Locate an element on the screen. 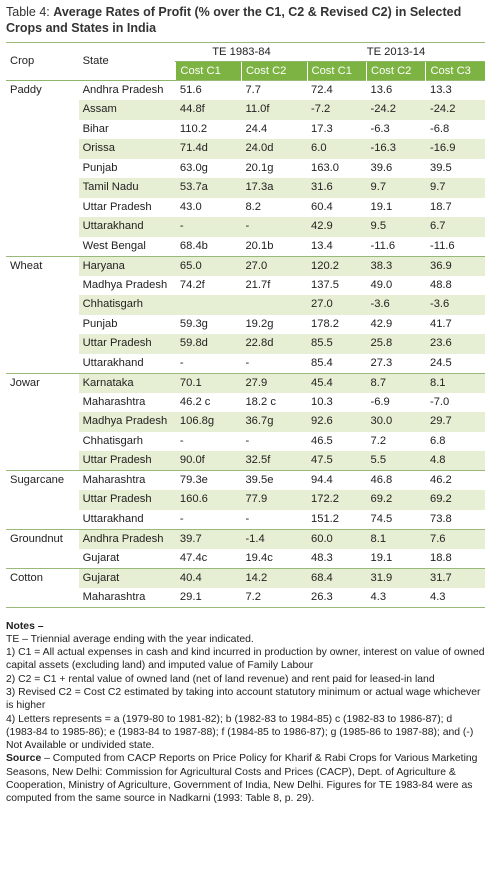  value-cell: -16.3 is located at coordinates (396, 149).